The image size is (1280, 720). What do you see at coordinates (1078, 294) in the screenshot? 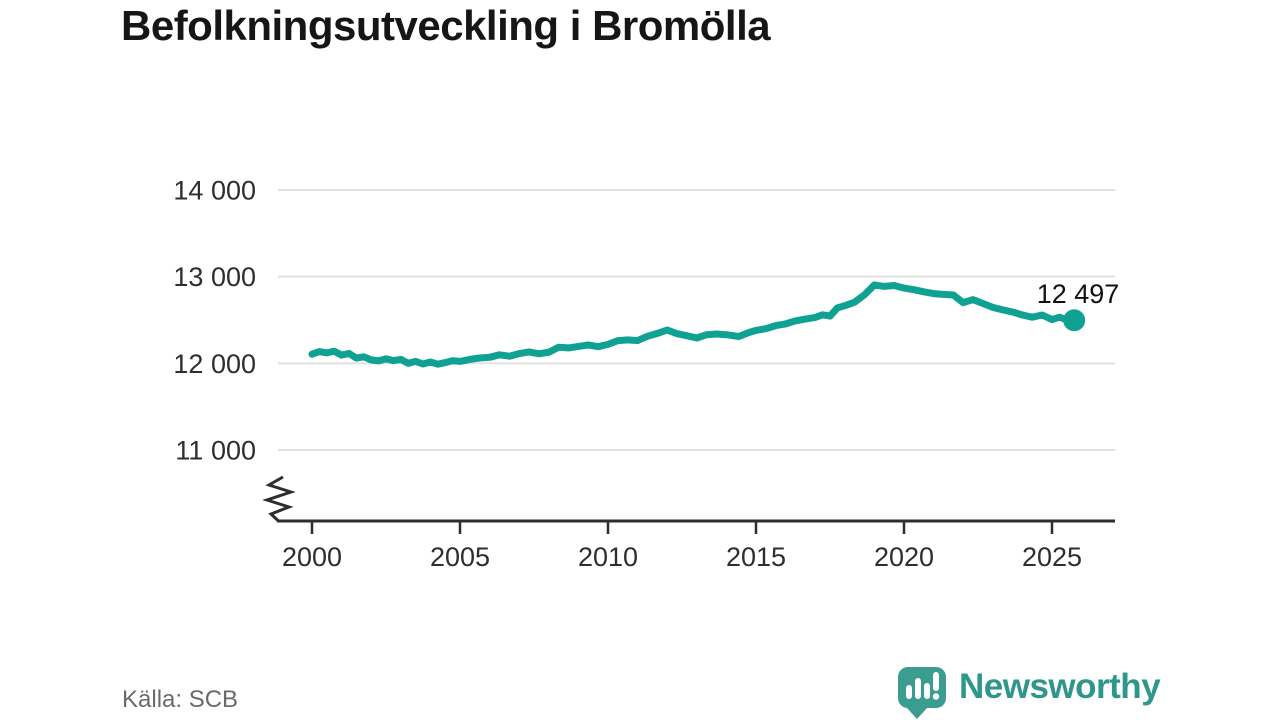
I see `latest-value-label: 12 497` at bounding box center [1078, 294].